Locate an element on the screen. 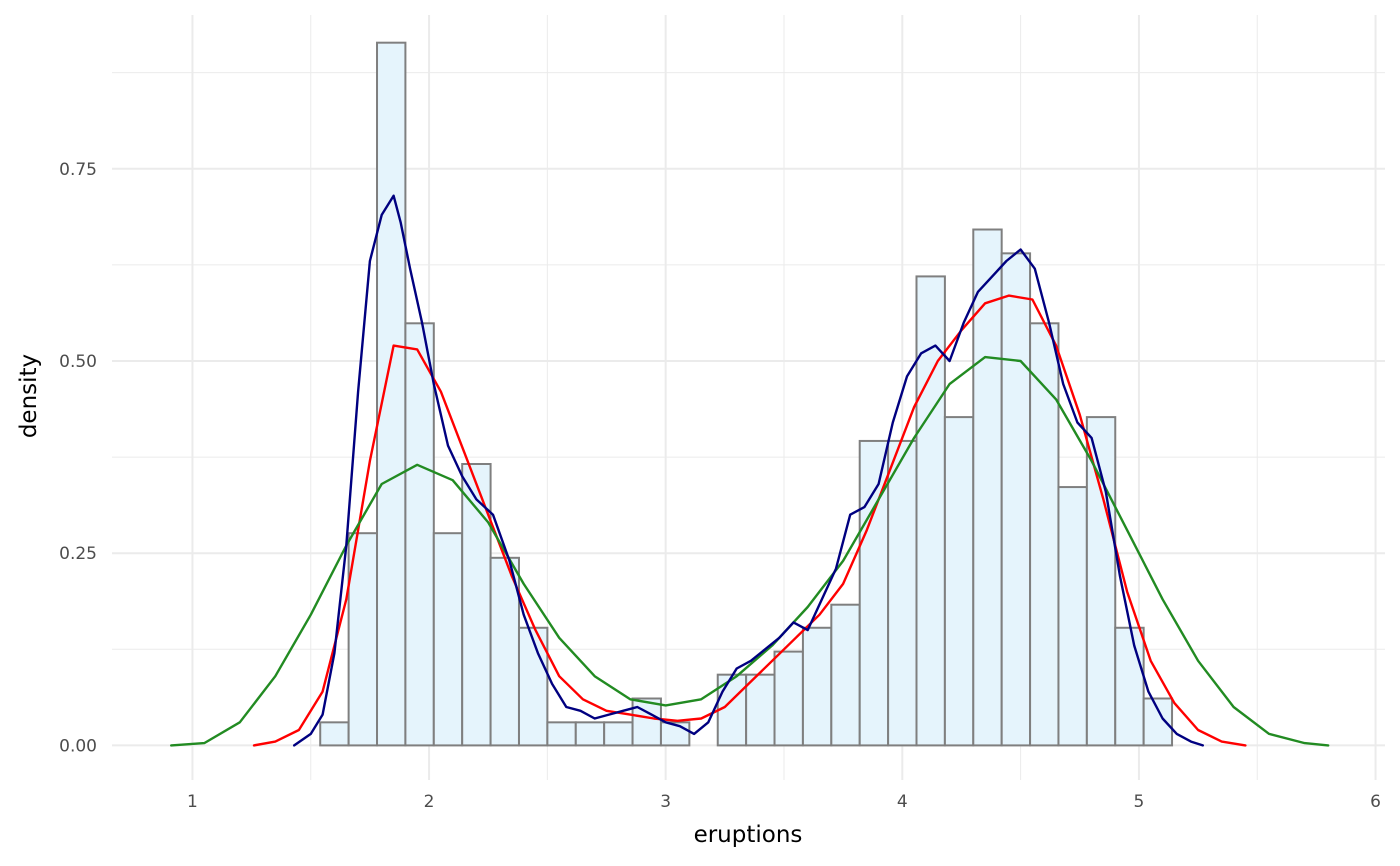  y-tick-label: 0.00 is located at coordinates (78, 746).